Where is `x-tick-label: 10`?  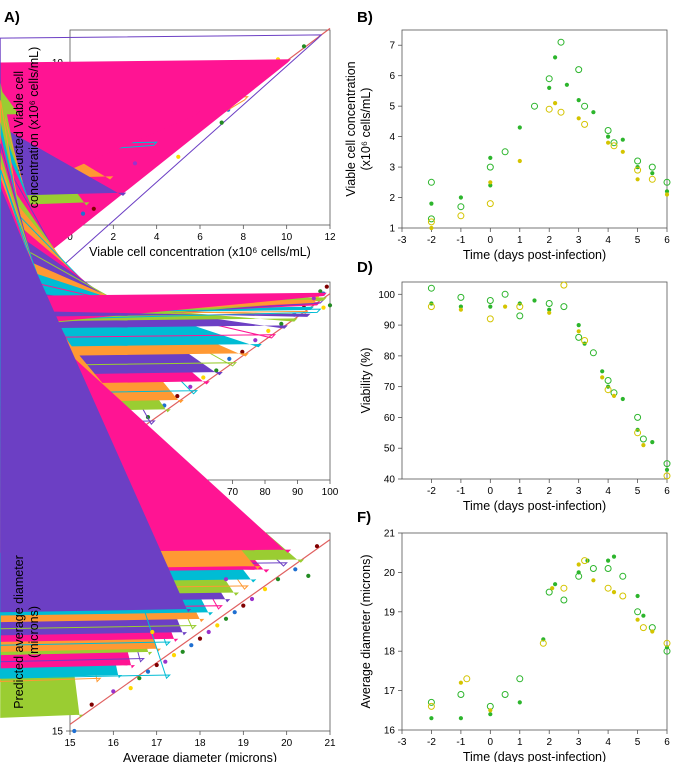 x-tick-label: 10 is located at coordinates (287, 237).